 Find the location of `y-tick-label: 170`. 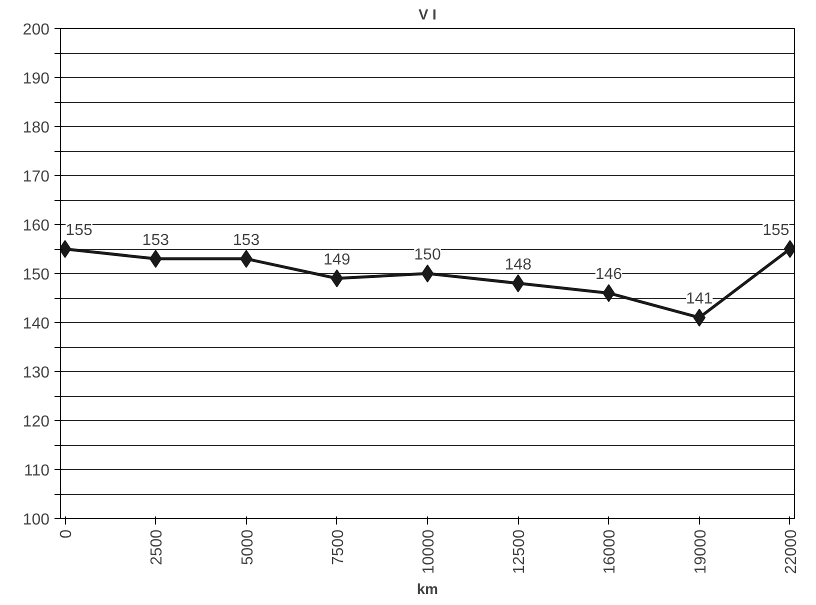

y-tick-label: 170 is located at coordinates (36, 177).